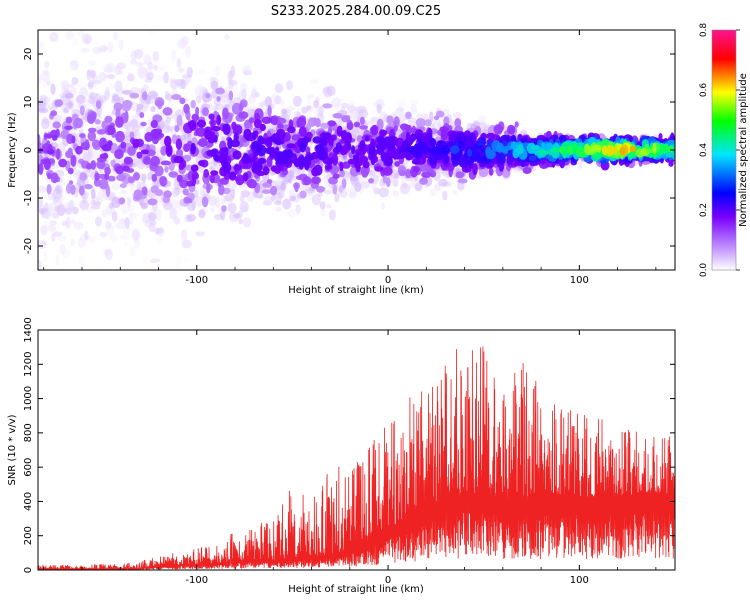 This screenshot has width=750, height=604. What do you see at coordinates (28, 54) in the screenshot?
I see `spectrogram-y-tick-label: 20` at bounding box center [28, 54].